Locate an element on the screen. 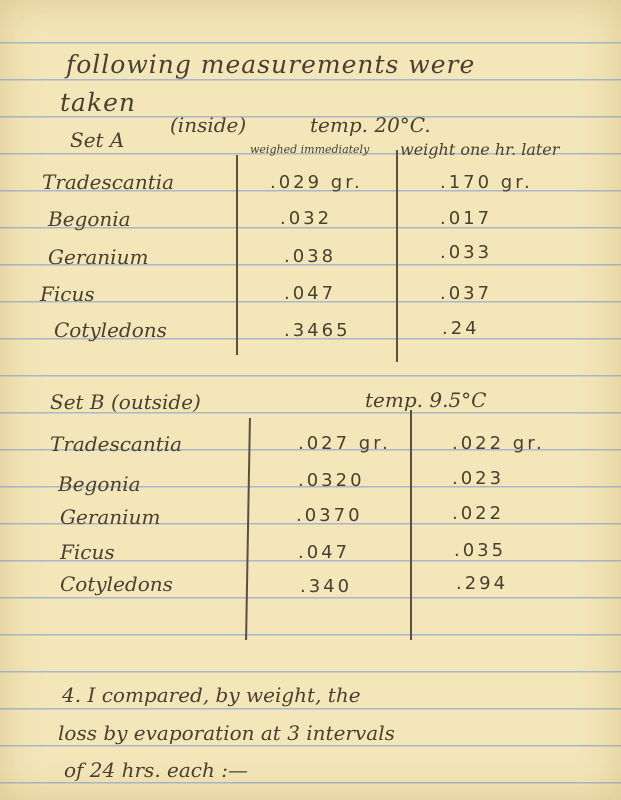 This screenshot has width=621, height=800. weight-immediate: .029 gr. is located at coordinates (316, 182).